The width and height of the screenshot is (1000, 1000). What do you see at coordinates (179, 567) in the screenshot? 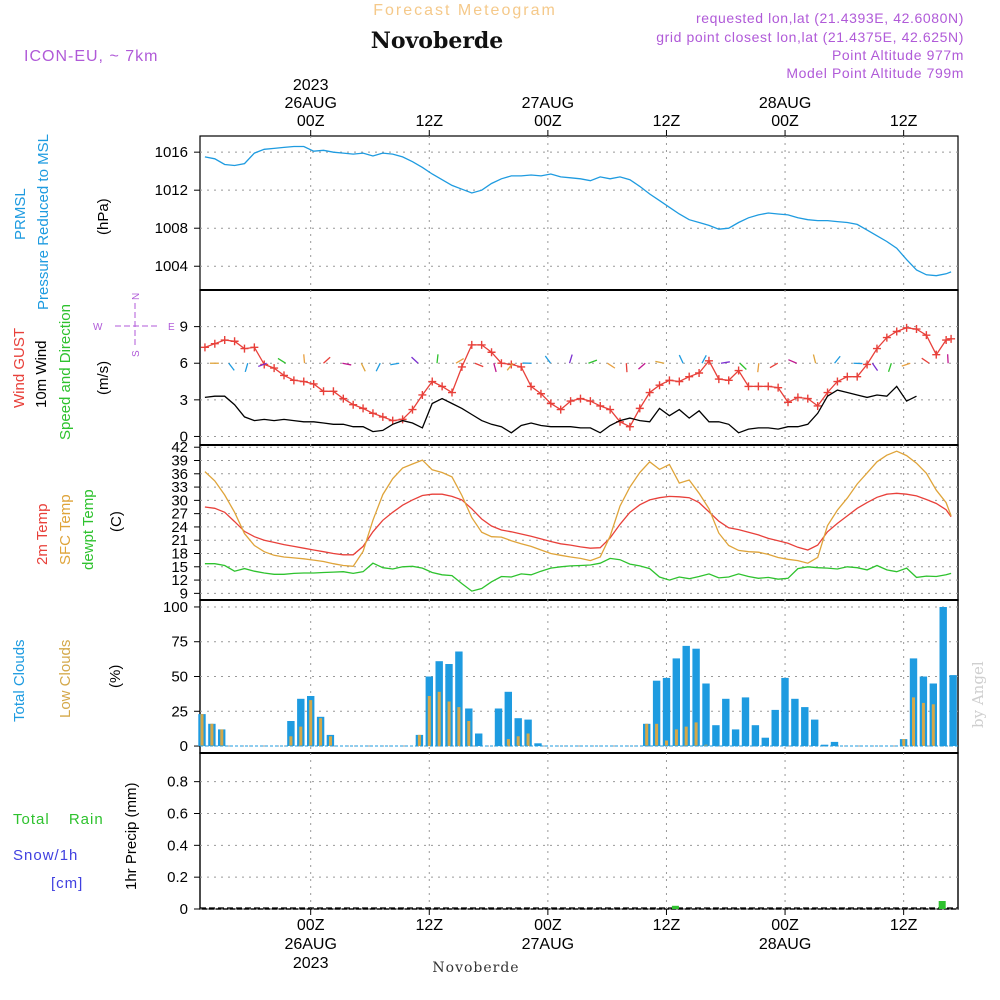
I see `y-tick-label: 15` at bounding box center [179, 567].